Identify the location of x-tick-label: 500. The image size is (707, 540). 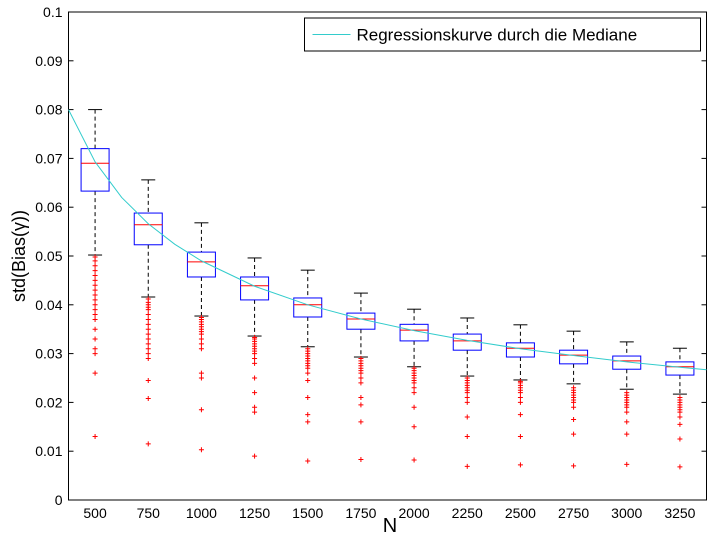
(95, 513).